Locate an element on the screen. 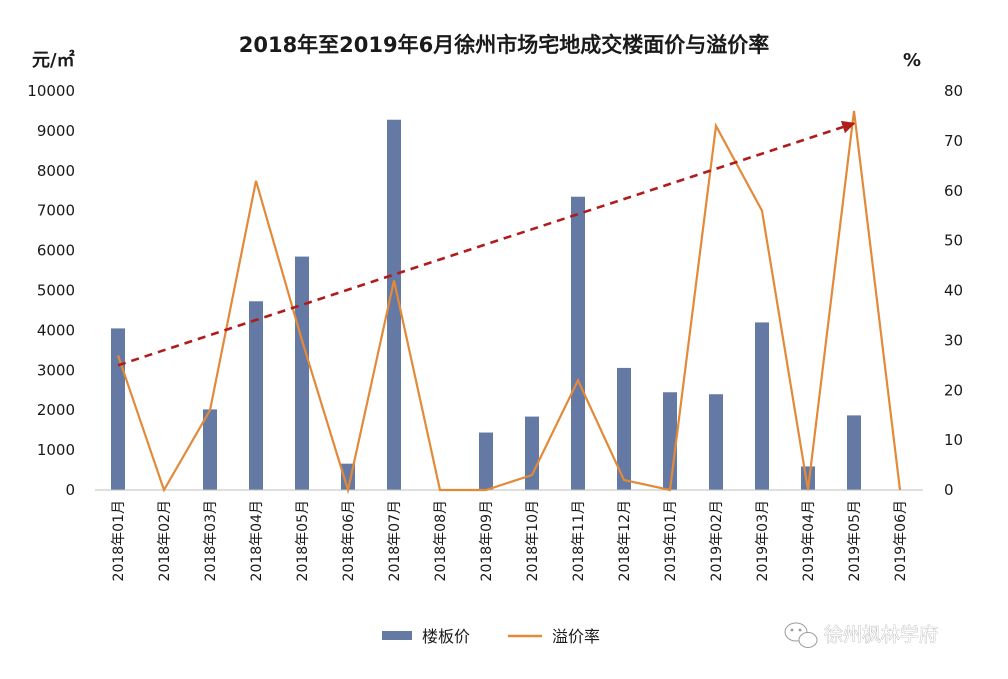 The height and width of the screenshot is (679, 1008). right-tick-label: 10 is located at coordinates (953, 440).